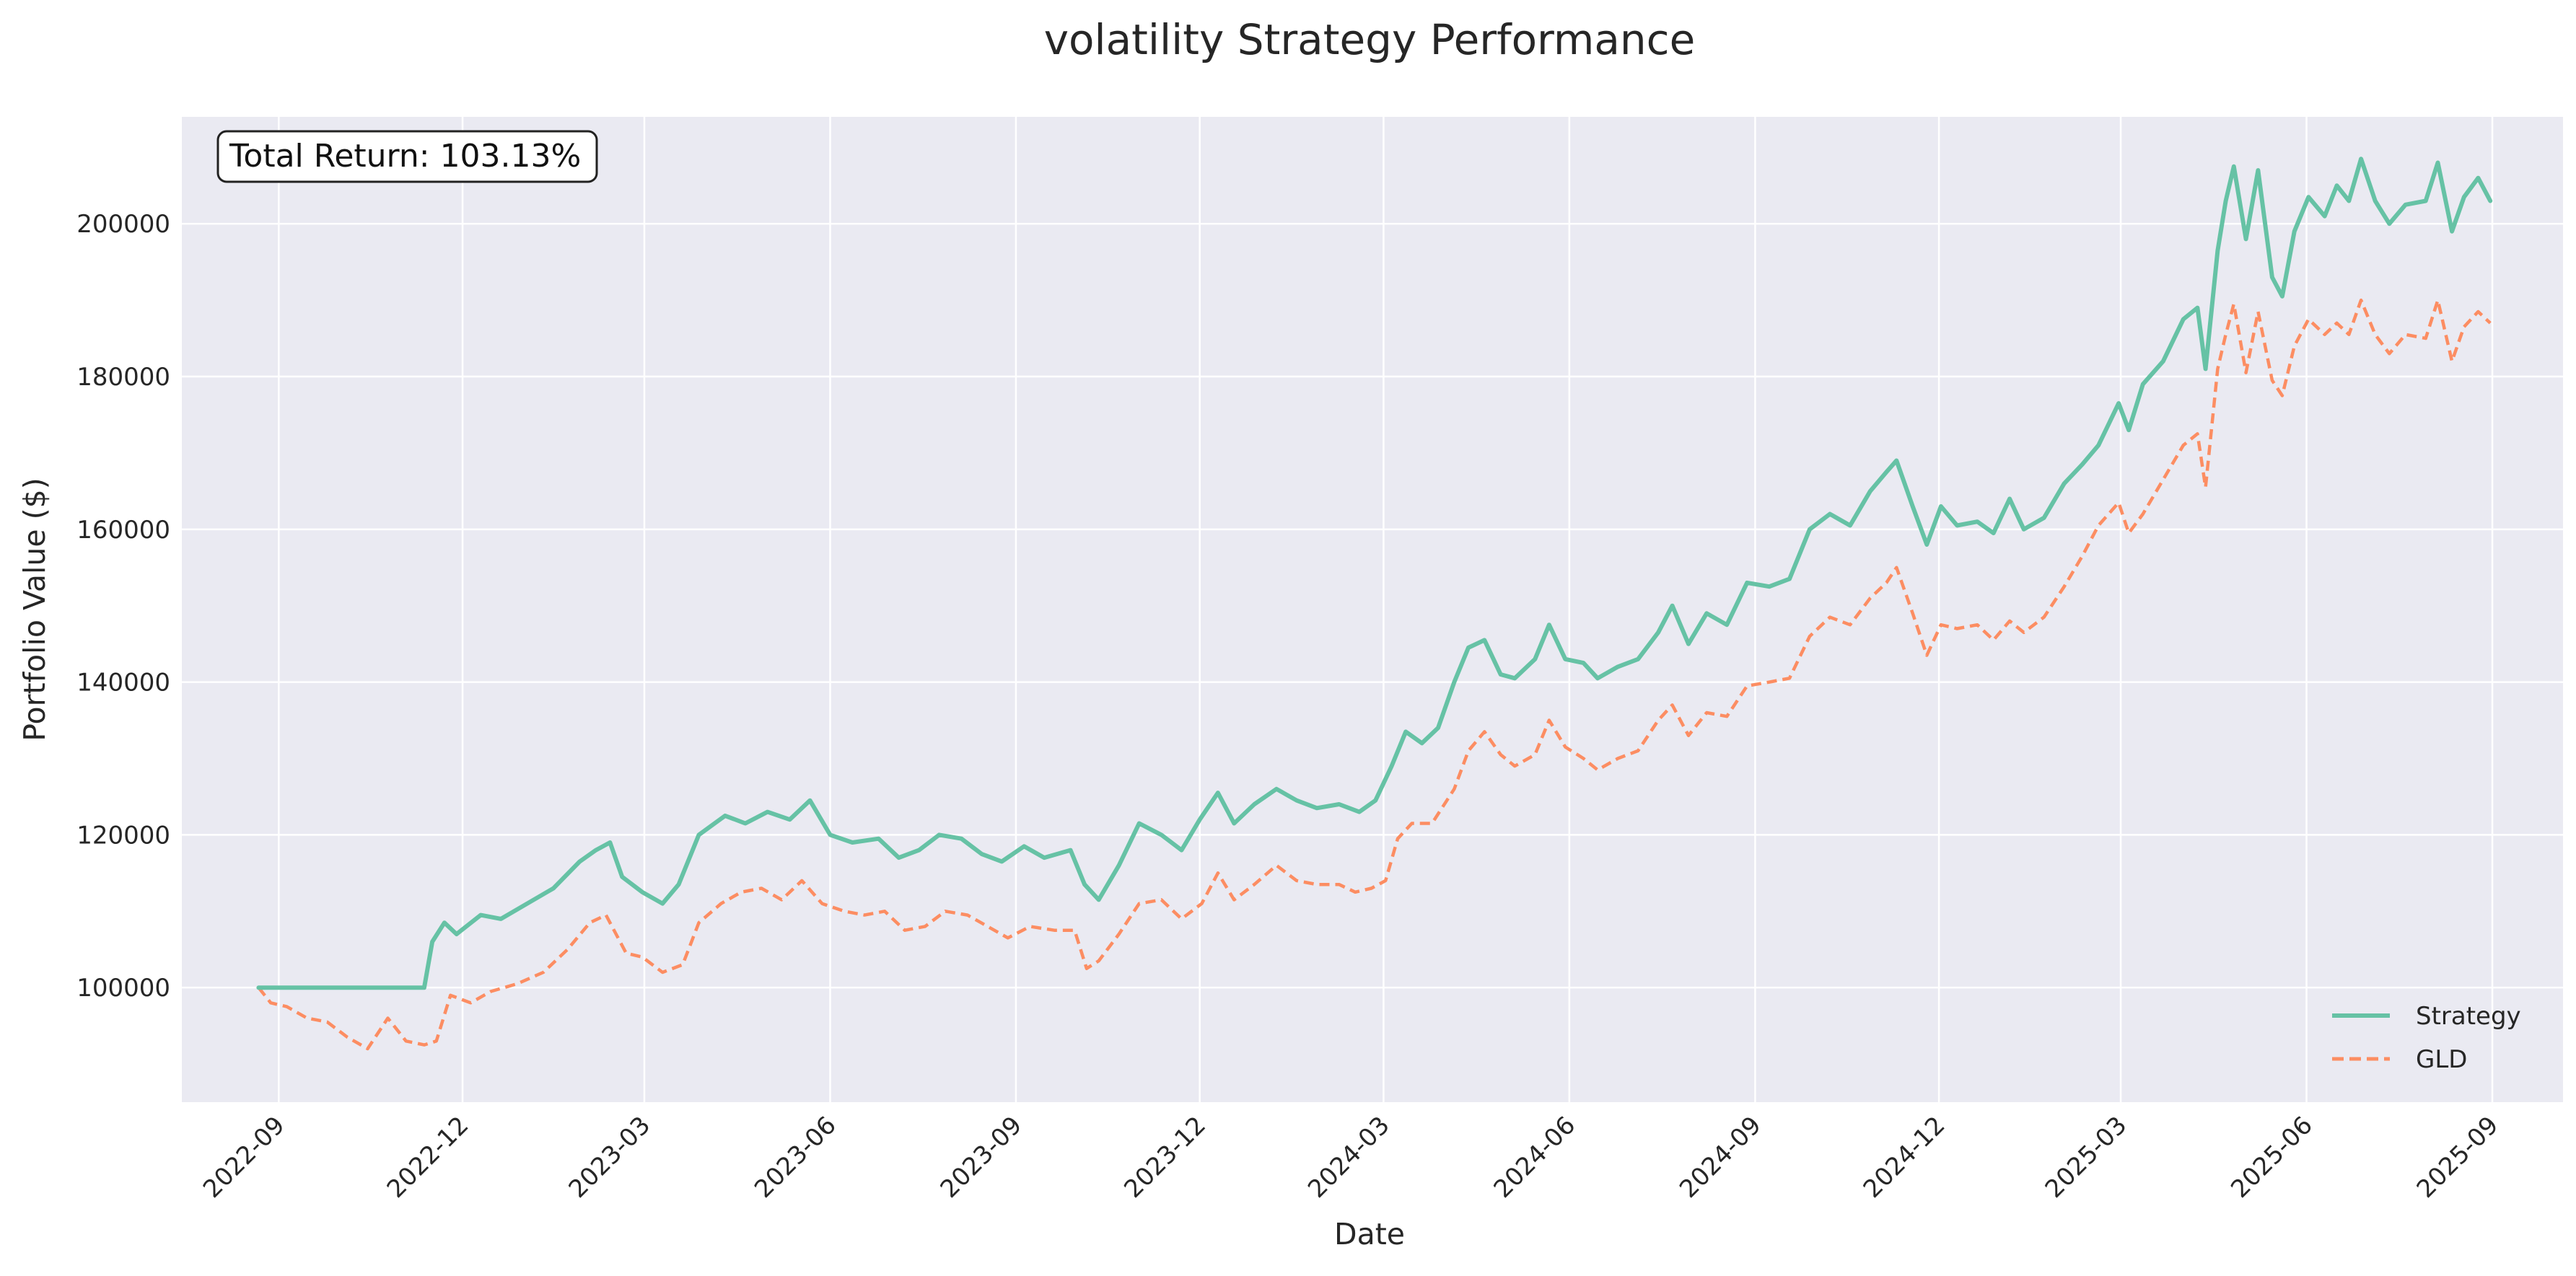  Describe the element at coordinates (34, 609) in the screenshot. I see `y-axis-label: Portfolio Value ($)` at that location.